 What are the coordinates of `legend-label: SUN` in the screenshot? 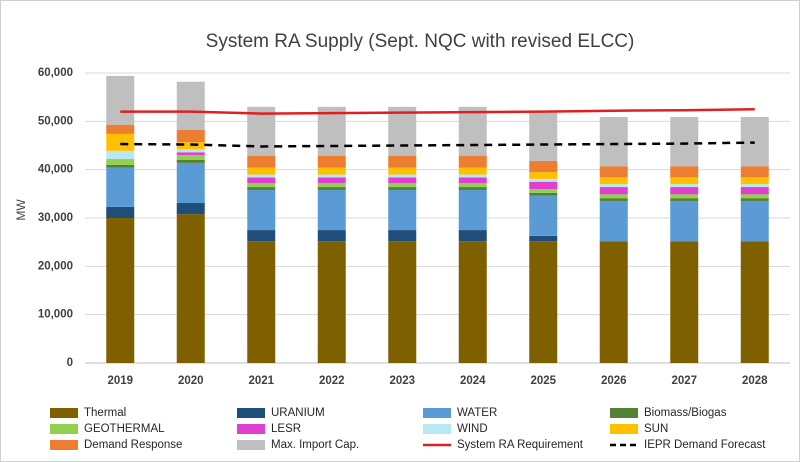 It's located at (656, 429).